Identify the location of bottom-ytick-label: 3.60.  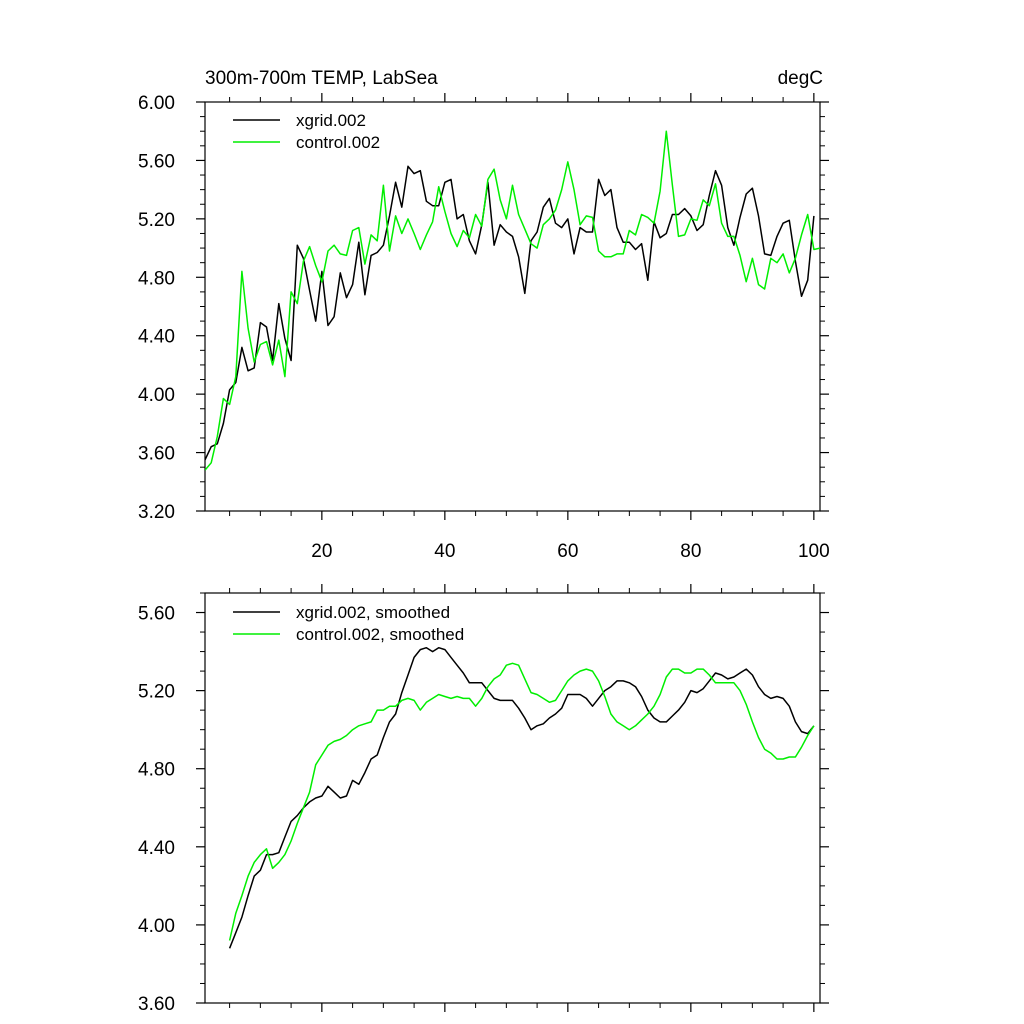
(156, 1004).